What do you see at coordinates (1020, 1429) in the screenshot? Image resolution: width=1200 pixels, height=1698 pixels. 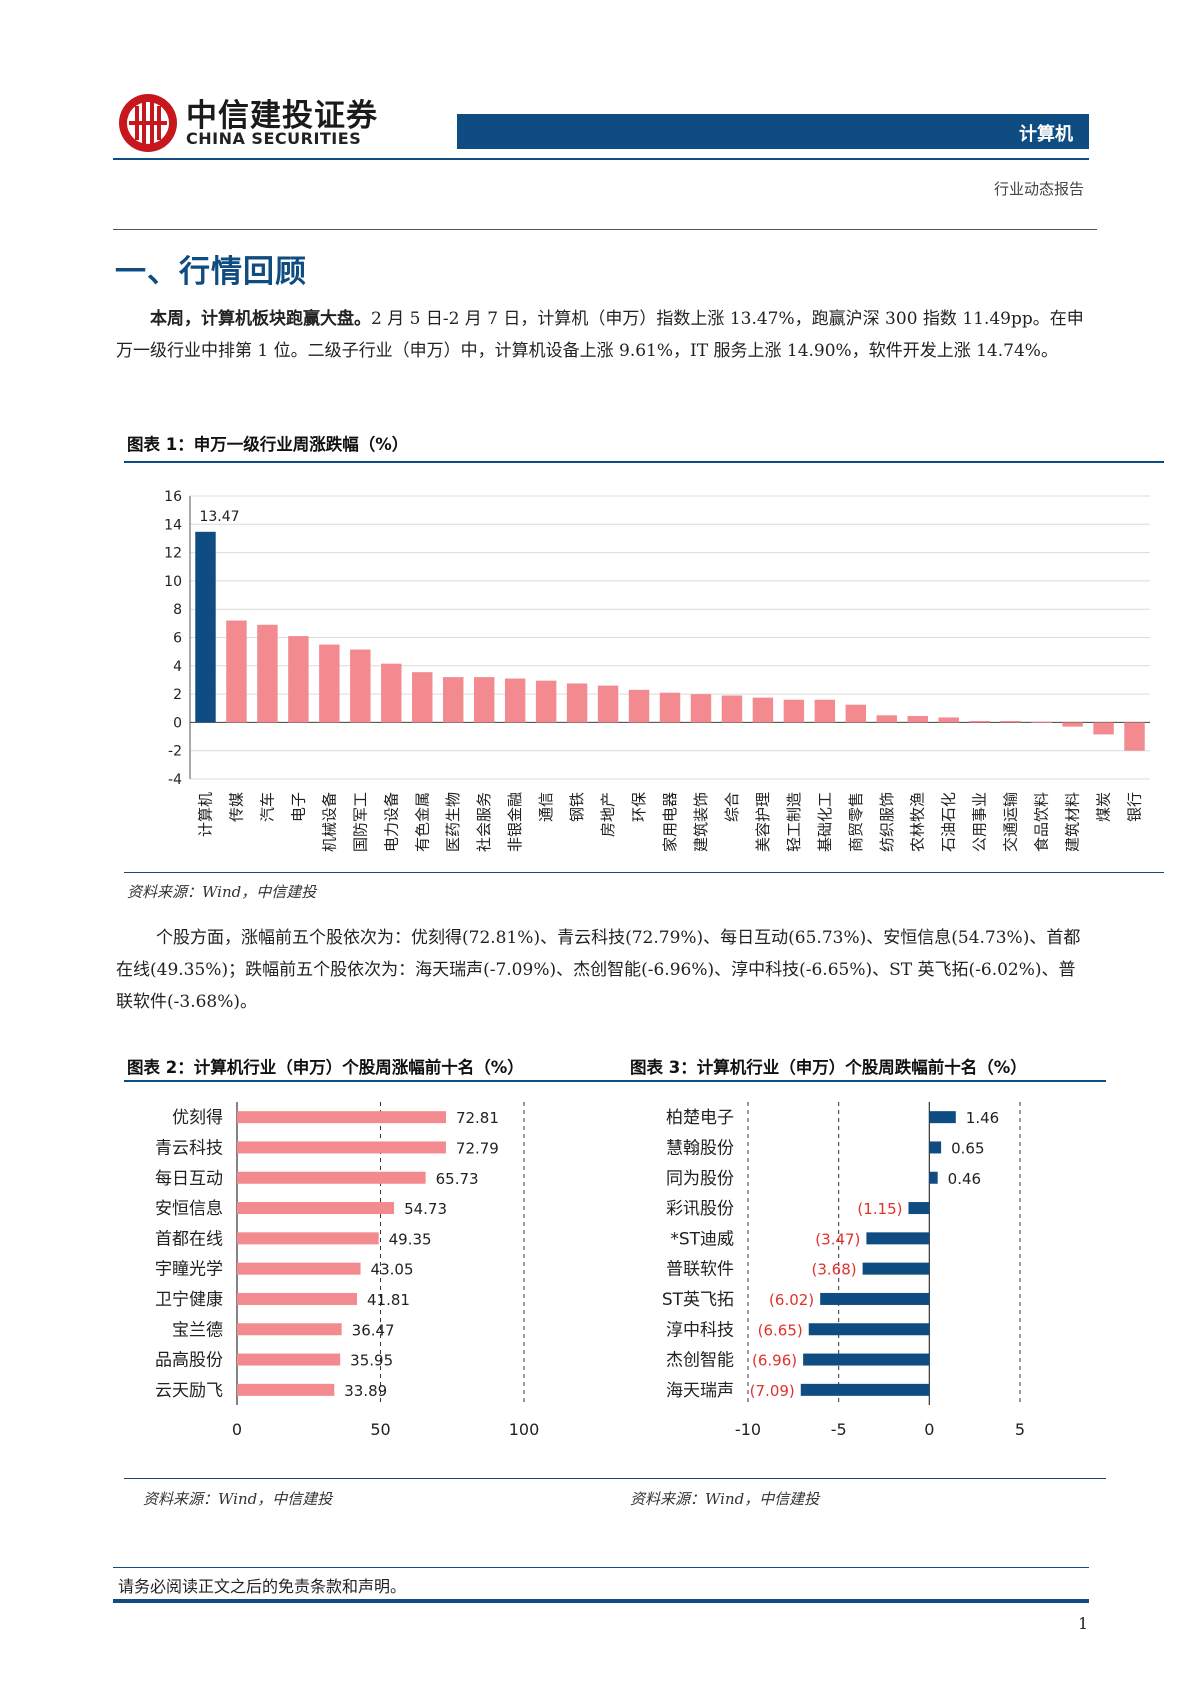 I see `x-tick-label: 5` at bounding box center [1020, 1429].